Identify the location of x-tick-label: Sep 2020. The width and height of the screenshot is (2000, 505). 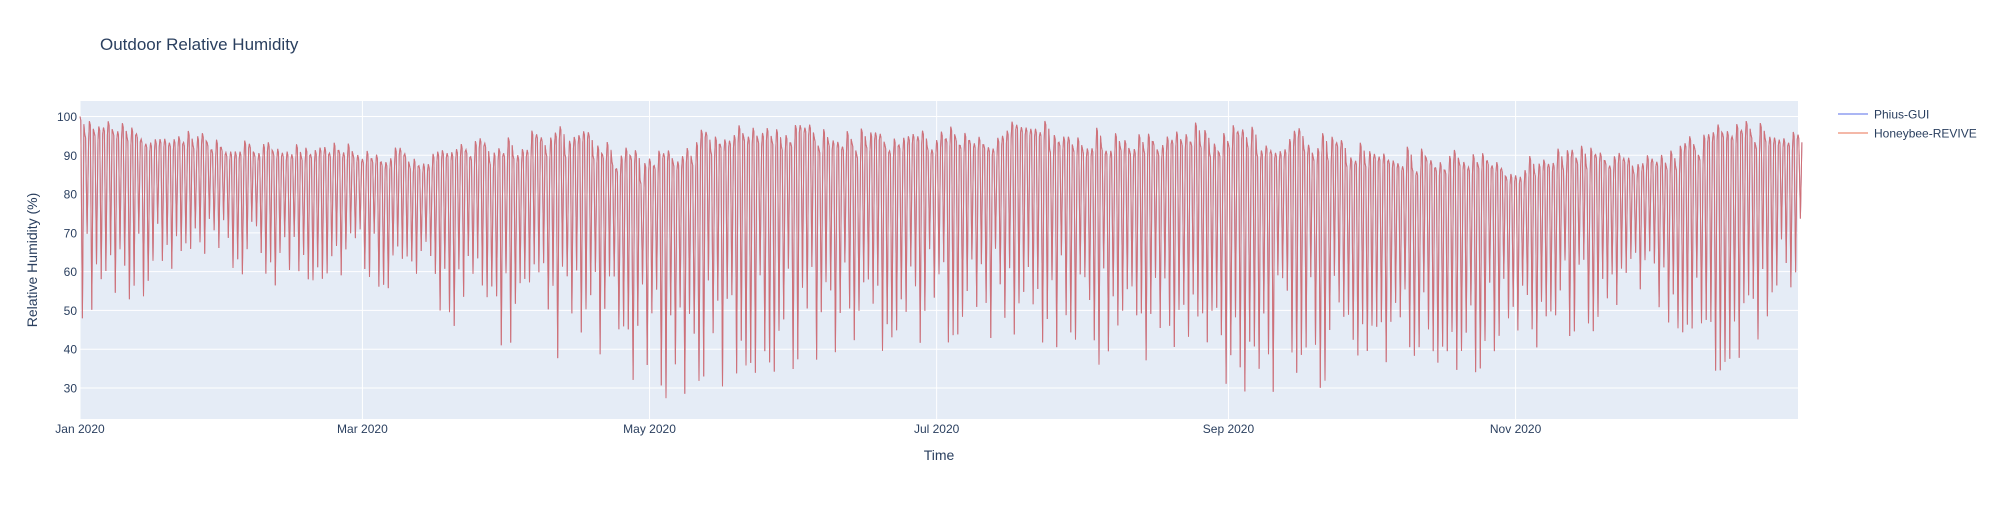
(1229, 429).